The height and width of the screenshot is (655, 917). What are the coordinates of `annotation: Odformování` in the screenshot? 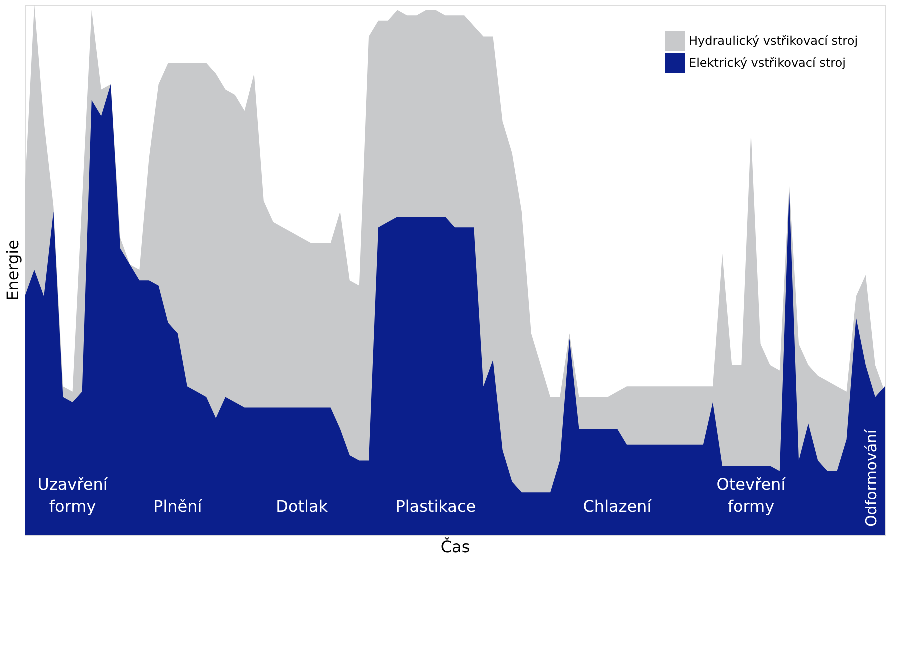 It's located at (871, 477).